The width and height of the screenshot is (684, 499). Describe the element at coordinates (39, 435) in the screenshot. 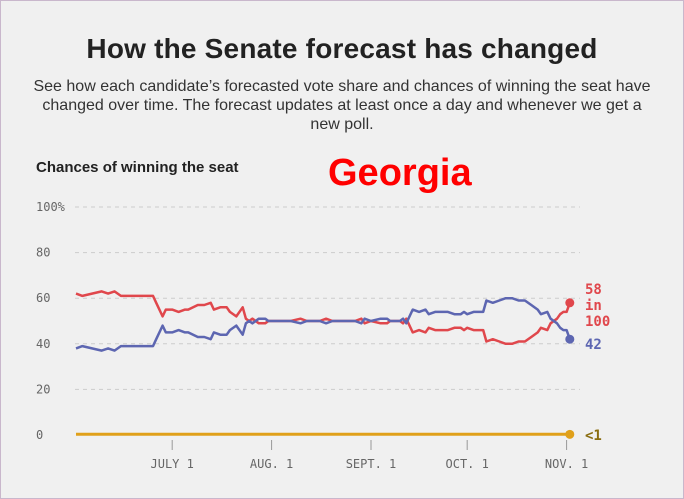

I see `y-tick-label: 0` at that location.